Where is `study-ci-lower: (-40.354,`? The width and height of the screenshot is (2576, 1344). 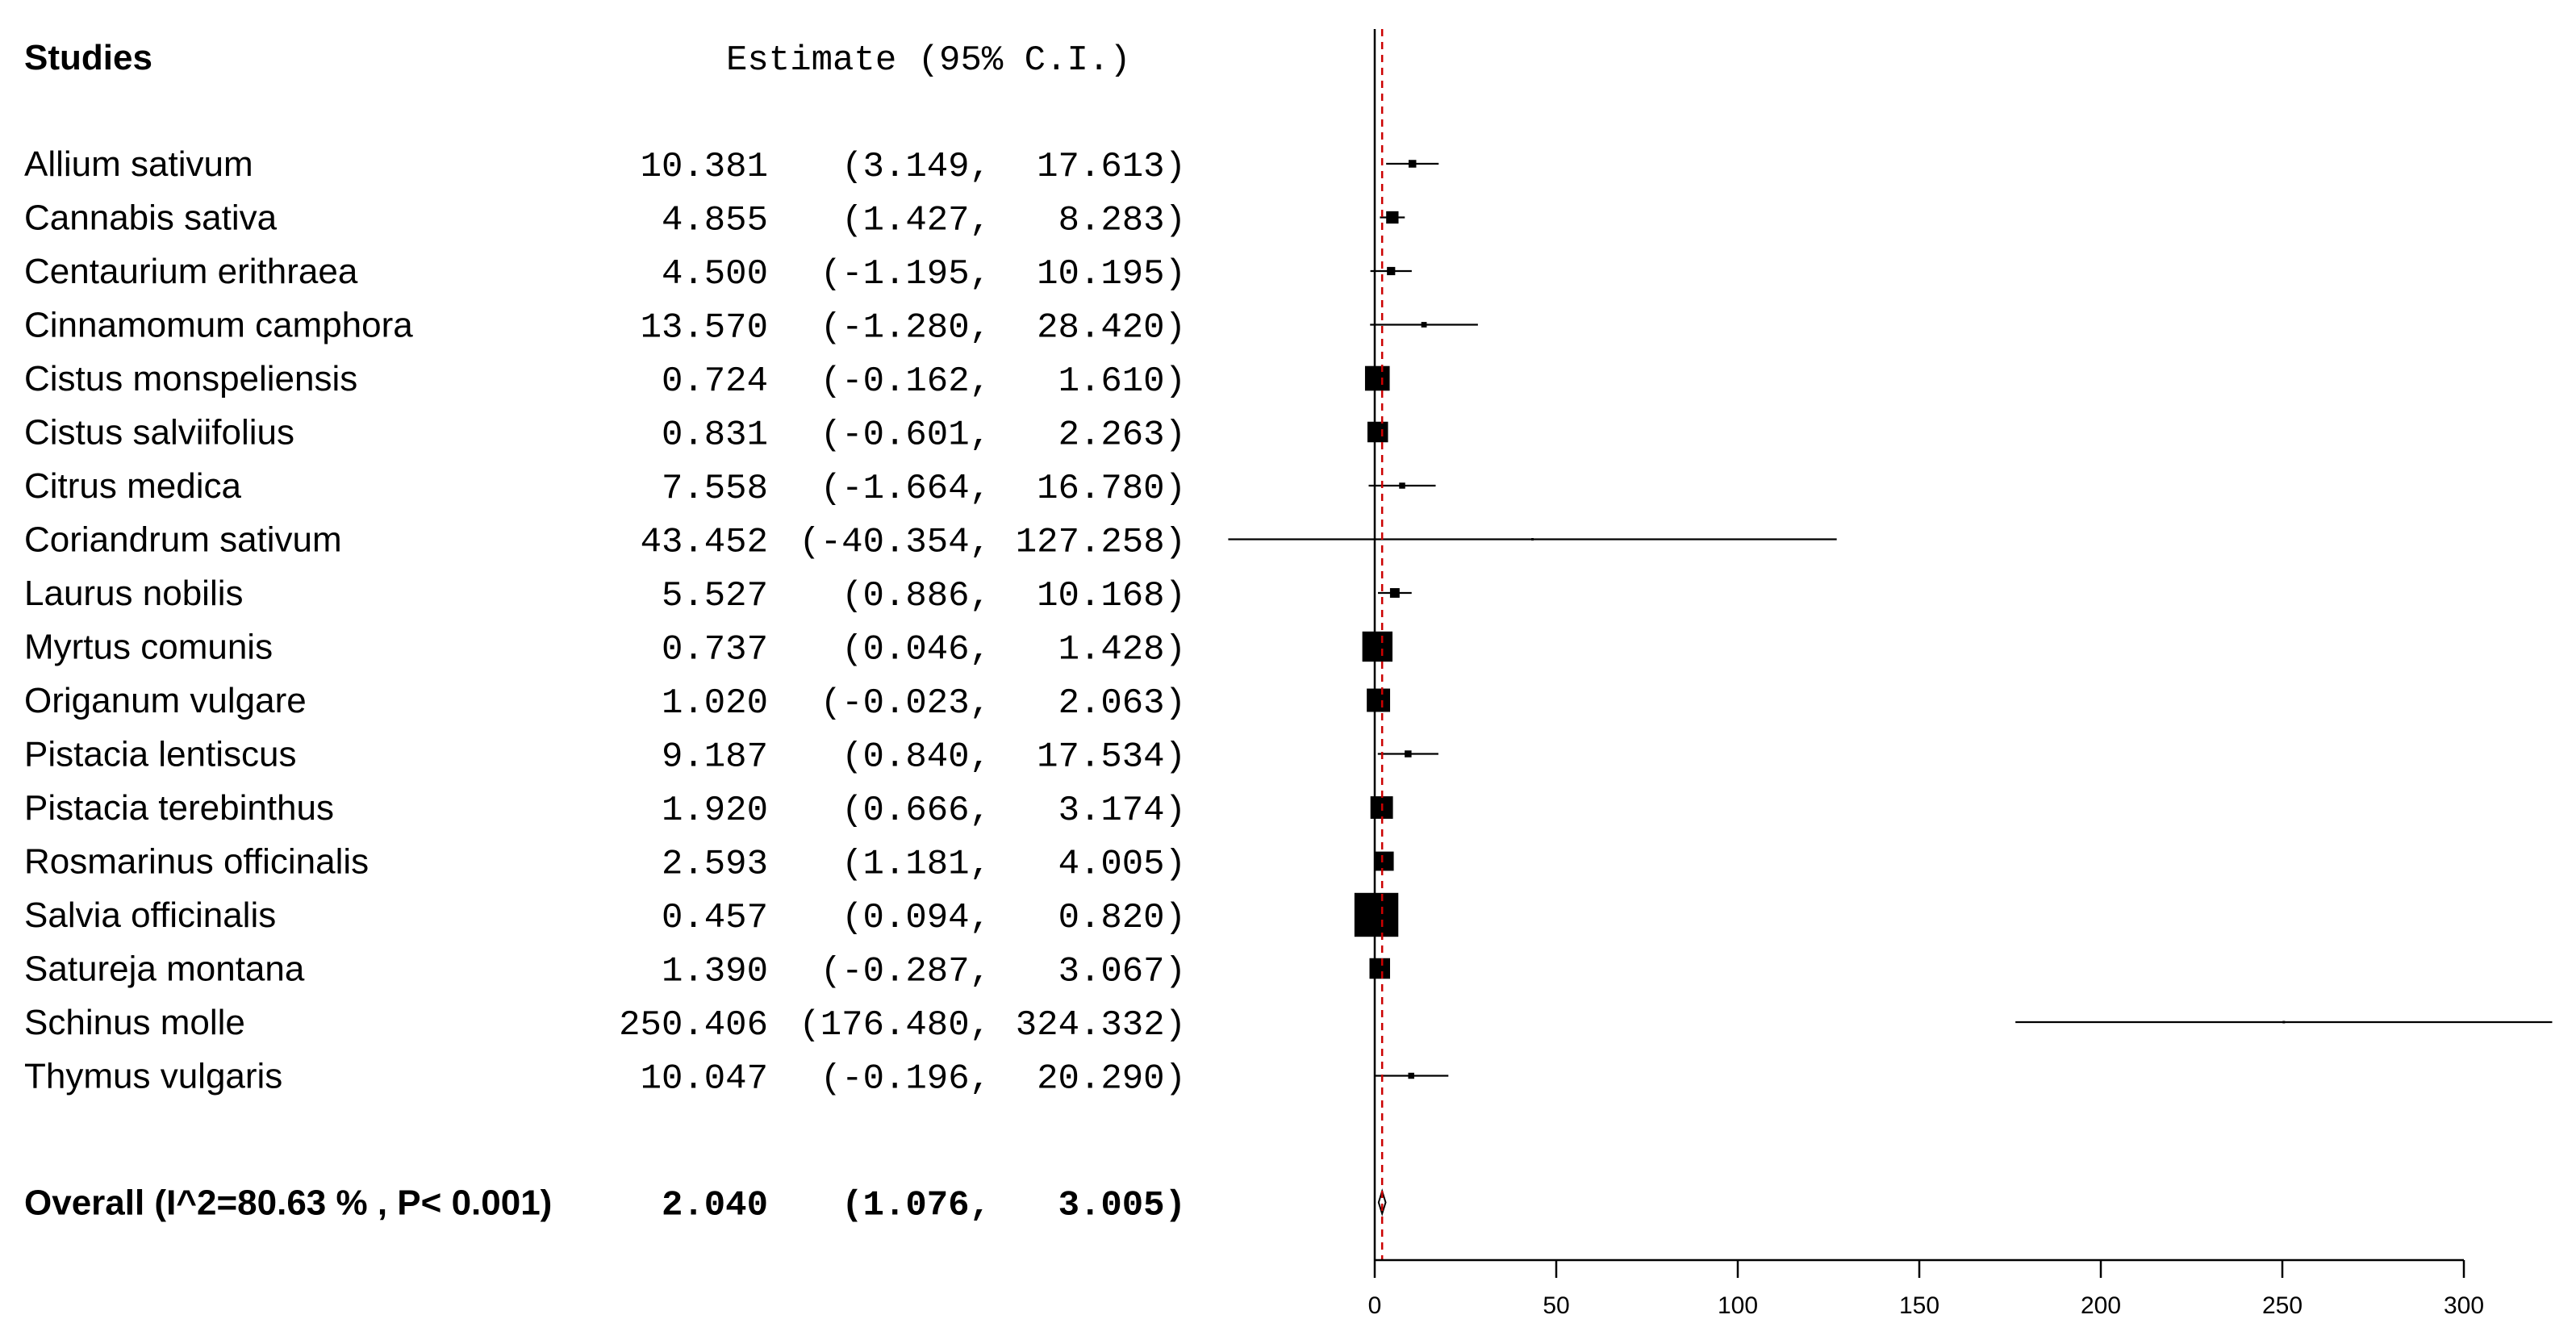
study-ci-lower: (-40.354, is located at coordinates (895, 543).